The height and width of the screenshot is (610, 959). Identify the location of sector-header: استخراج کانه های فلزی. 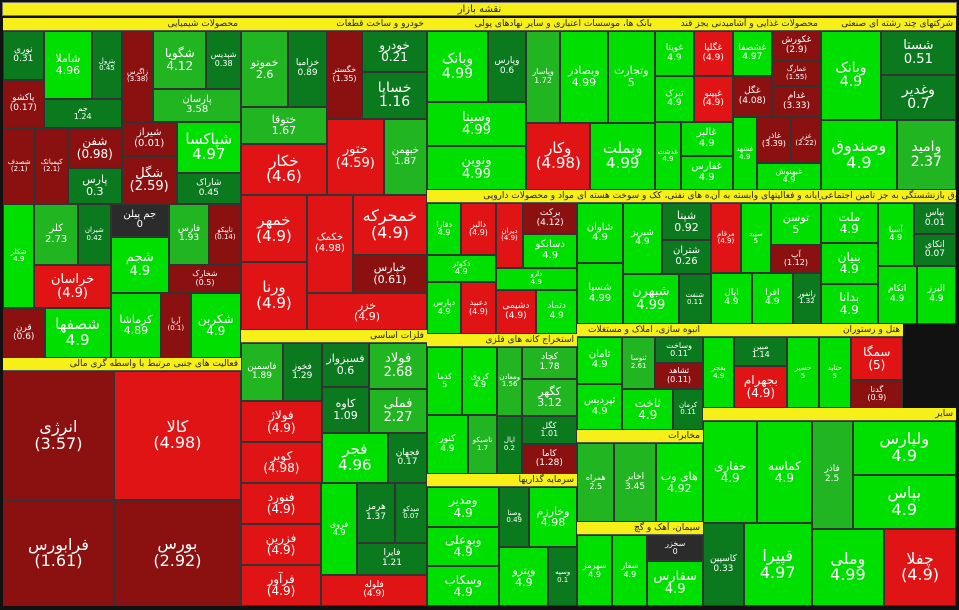
(502, 340).